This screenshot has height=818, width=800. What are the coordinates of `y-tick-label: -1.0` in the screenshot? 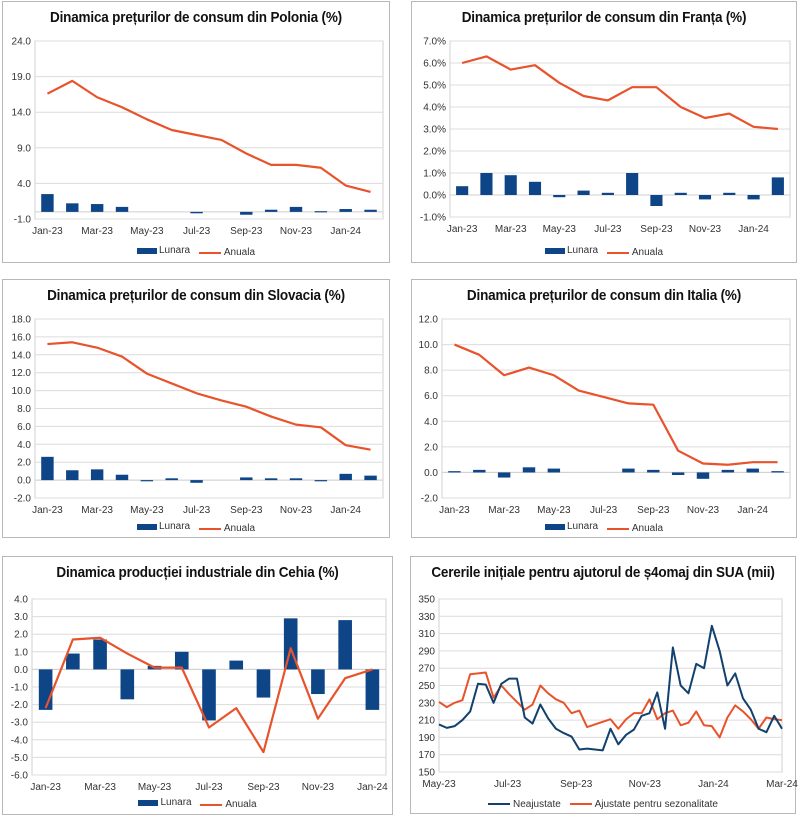 It's located at (23, 220).